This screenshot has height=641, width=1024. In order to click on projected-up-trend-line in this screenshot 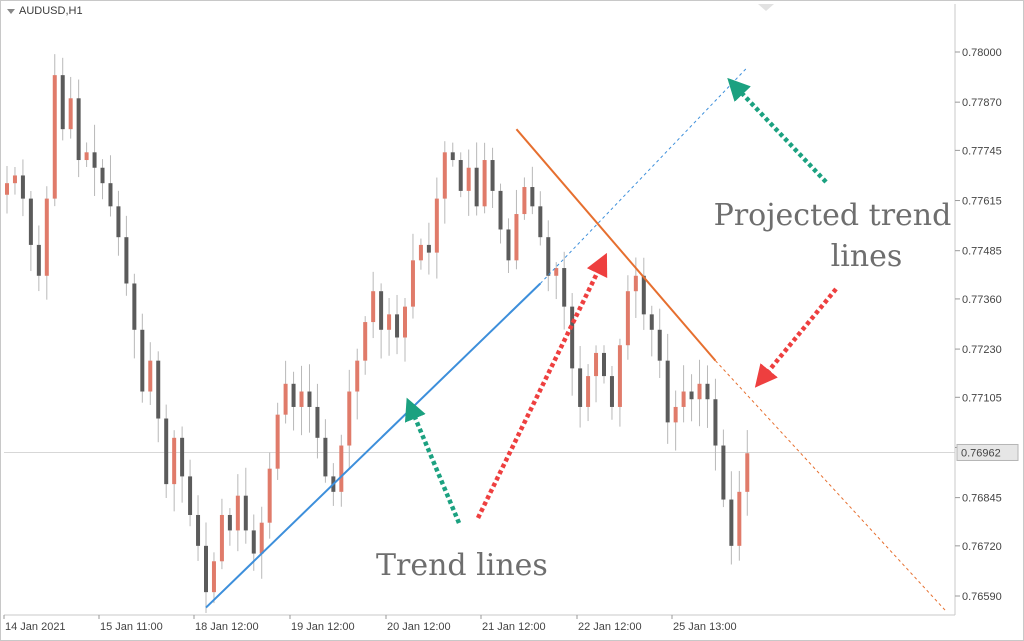, I will do `click(643, 175)`.